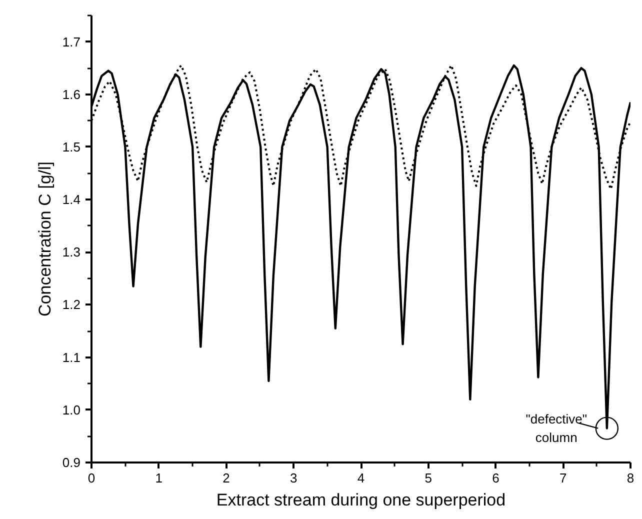  What do you see at coordinates (44, 239) in the screenshot?
I see `y-axis-title: Concentration C [g/l]` at bounding box center [44, 239].